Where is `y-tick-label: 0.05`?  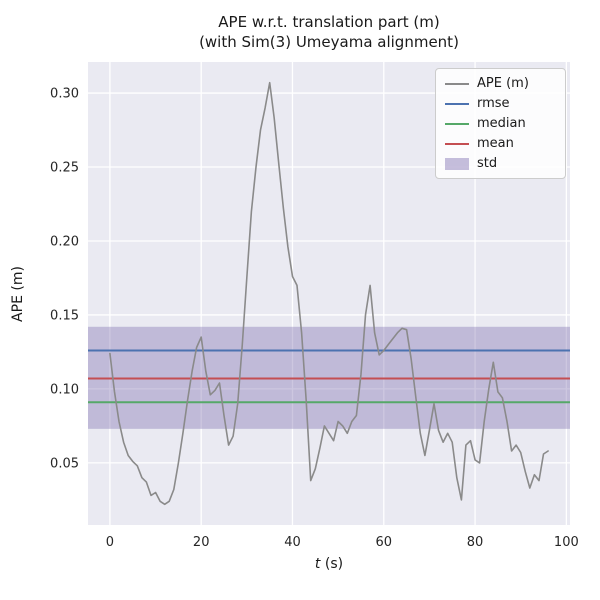
y-tick-label: 0.05 is located at coordinates (64, 463).